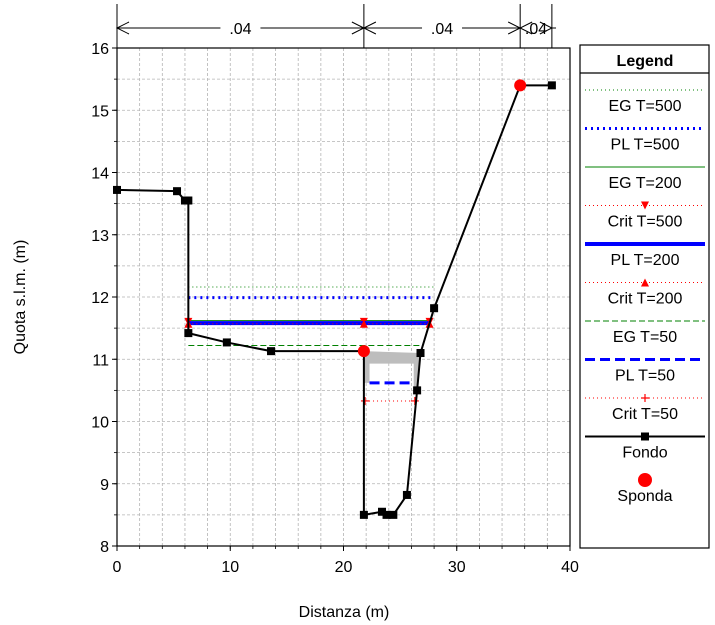 This screenshot has width=715, height=625. I want to click on legend-marker-fondo, so click(645, 436).